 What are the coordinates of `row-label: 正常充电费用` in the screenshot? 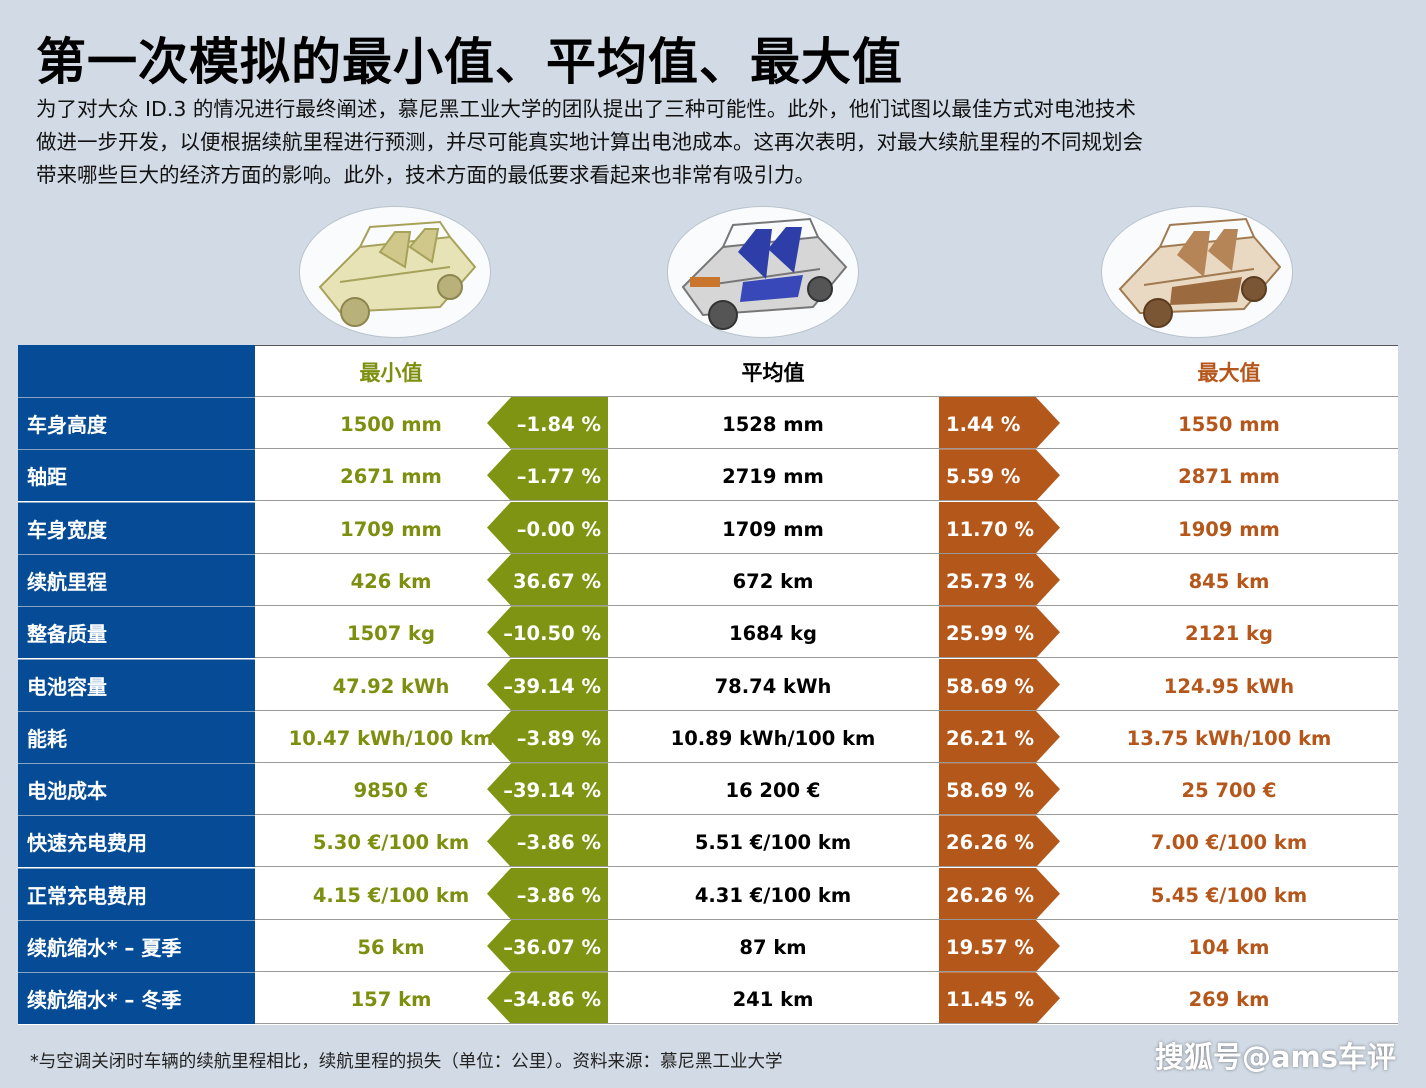 It's located at (136, 893).